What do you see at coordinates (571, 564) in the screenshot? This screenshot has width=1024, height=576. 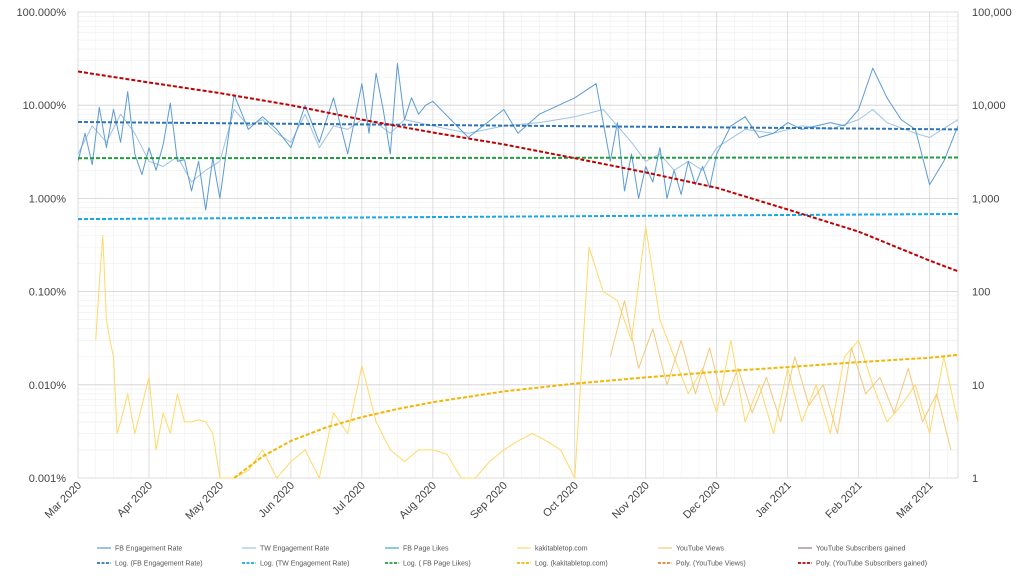 I see `legend-label: Log. (kakitabletop.com)` at bounding box center [571, 564].